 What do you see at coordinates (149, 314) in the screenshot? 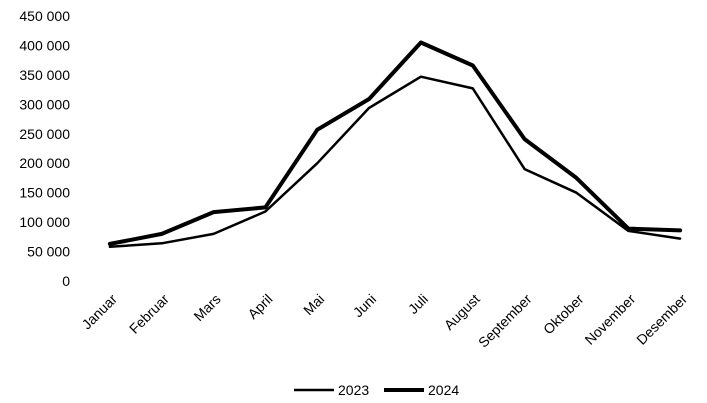
I see `x-tick-label: Februar` at bounding box center [149, 314].